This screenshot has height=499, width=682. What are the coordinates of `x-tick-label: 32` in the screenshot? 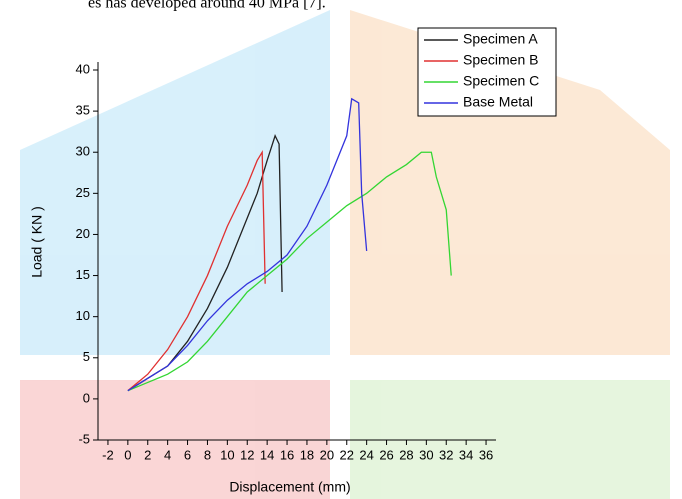 It's located at (446, 454).